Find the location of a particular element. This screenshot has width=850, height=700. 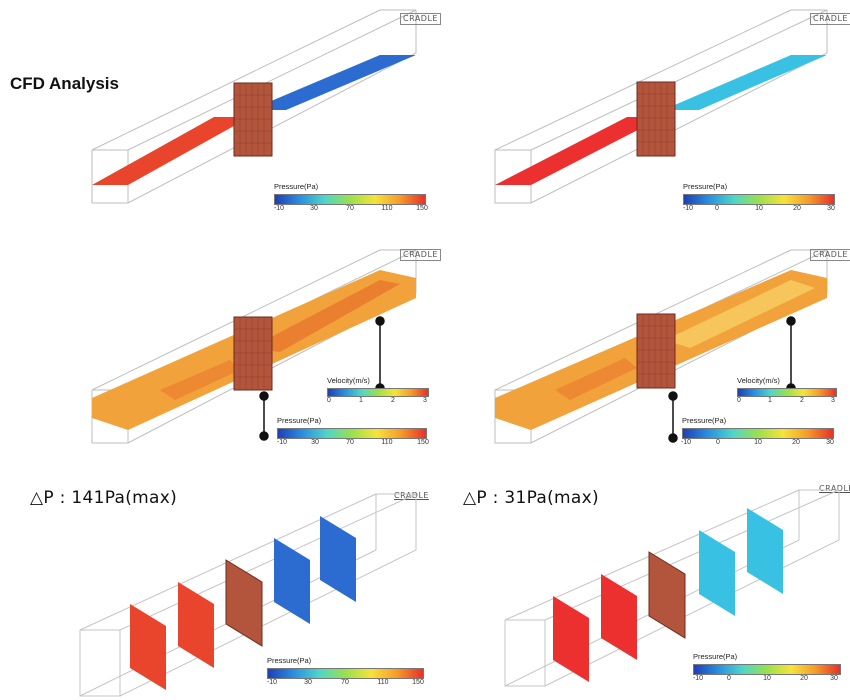

pressure-plane-diagram-left is located at coordinates (254, 106).